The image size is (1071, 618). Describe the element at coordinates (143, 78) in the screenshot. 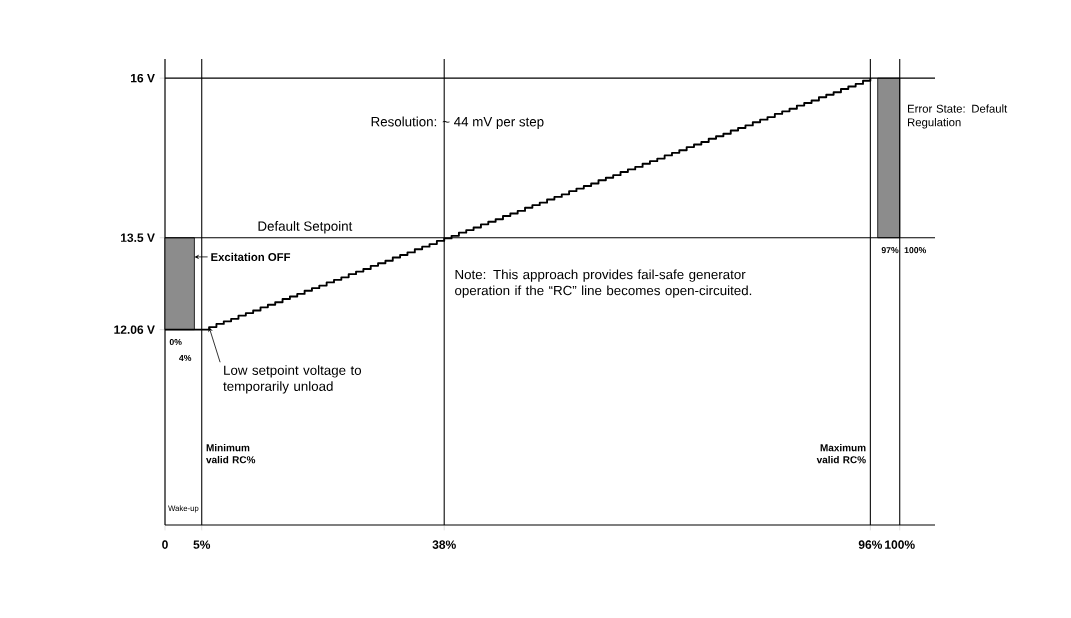

I see `y-tick-label: 16 V` at that location.